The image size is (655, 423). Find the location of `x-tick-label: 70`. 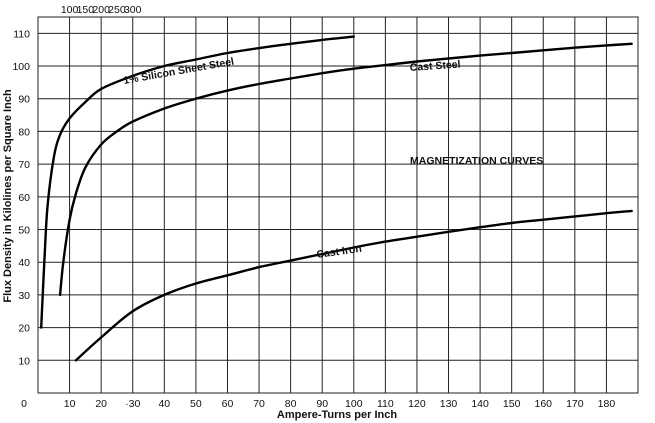

x-tick-label: 70 is located at coordinates (259, 404).